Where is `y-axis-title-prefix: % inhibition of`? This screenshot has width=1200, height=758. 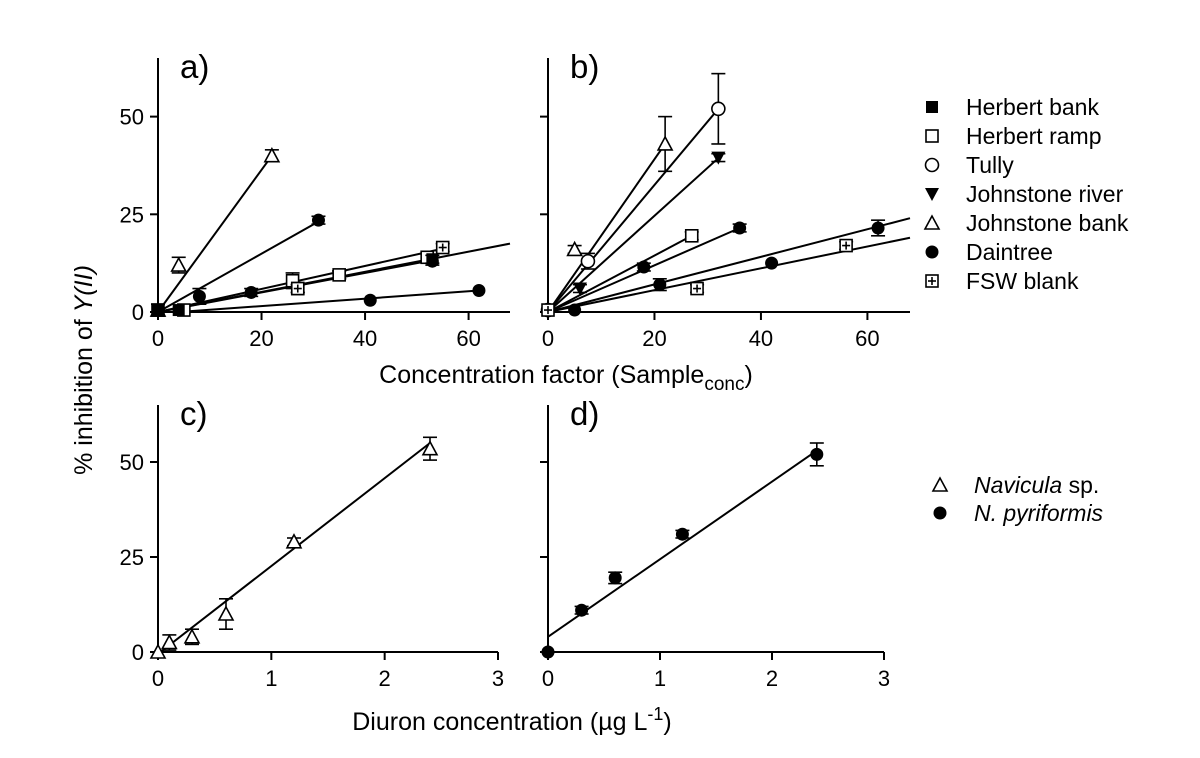 y-axis-title-prefix: % inhibition of is located at coordinates (84, 393).